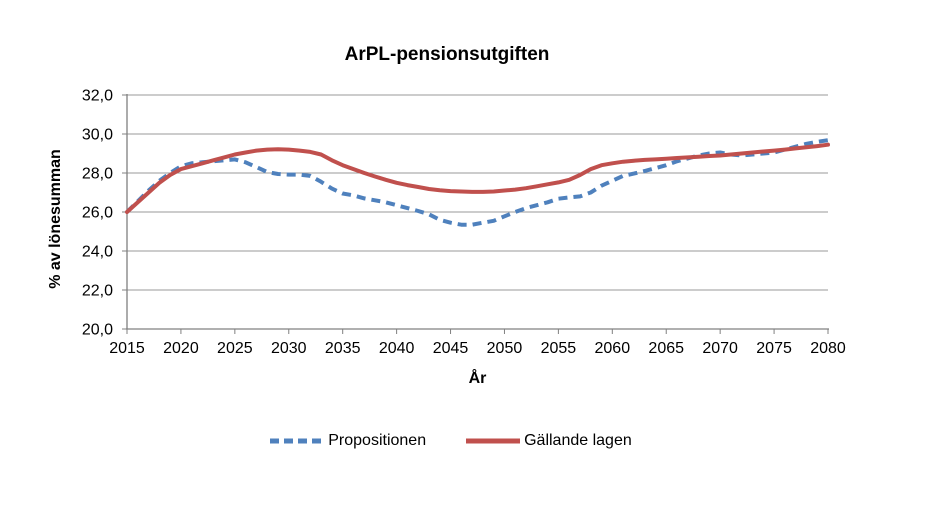  What do you see at coordinates (97, 135) in the screenshot?
I see `y-tick-label: 30,0` at bounding box center [97, 135].